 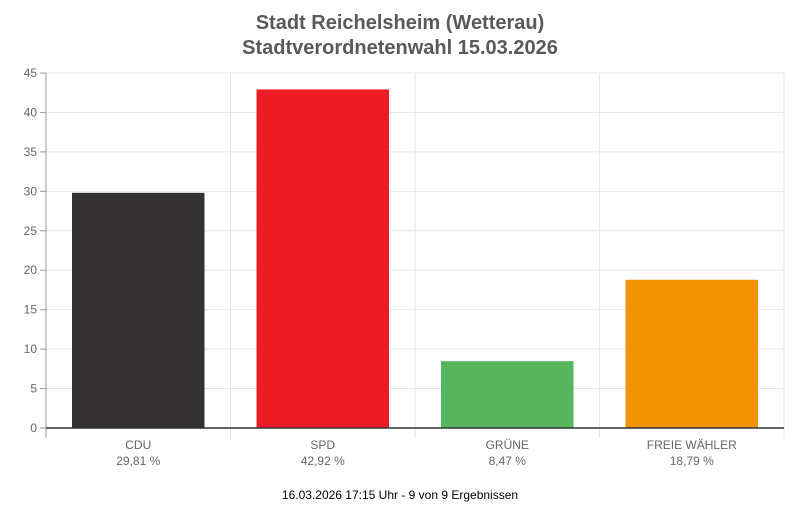 I want to click on x-category-label: CDU, so click(x=138, y=445).